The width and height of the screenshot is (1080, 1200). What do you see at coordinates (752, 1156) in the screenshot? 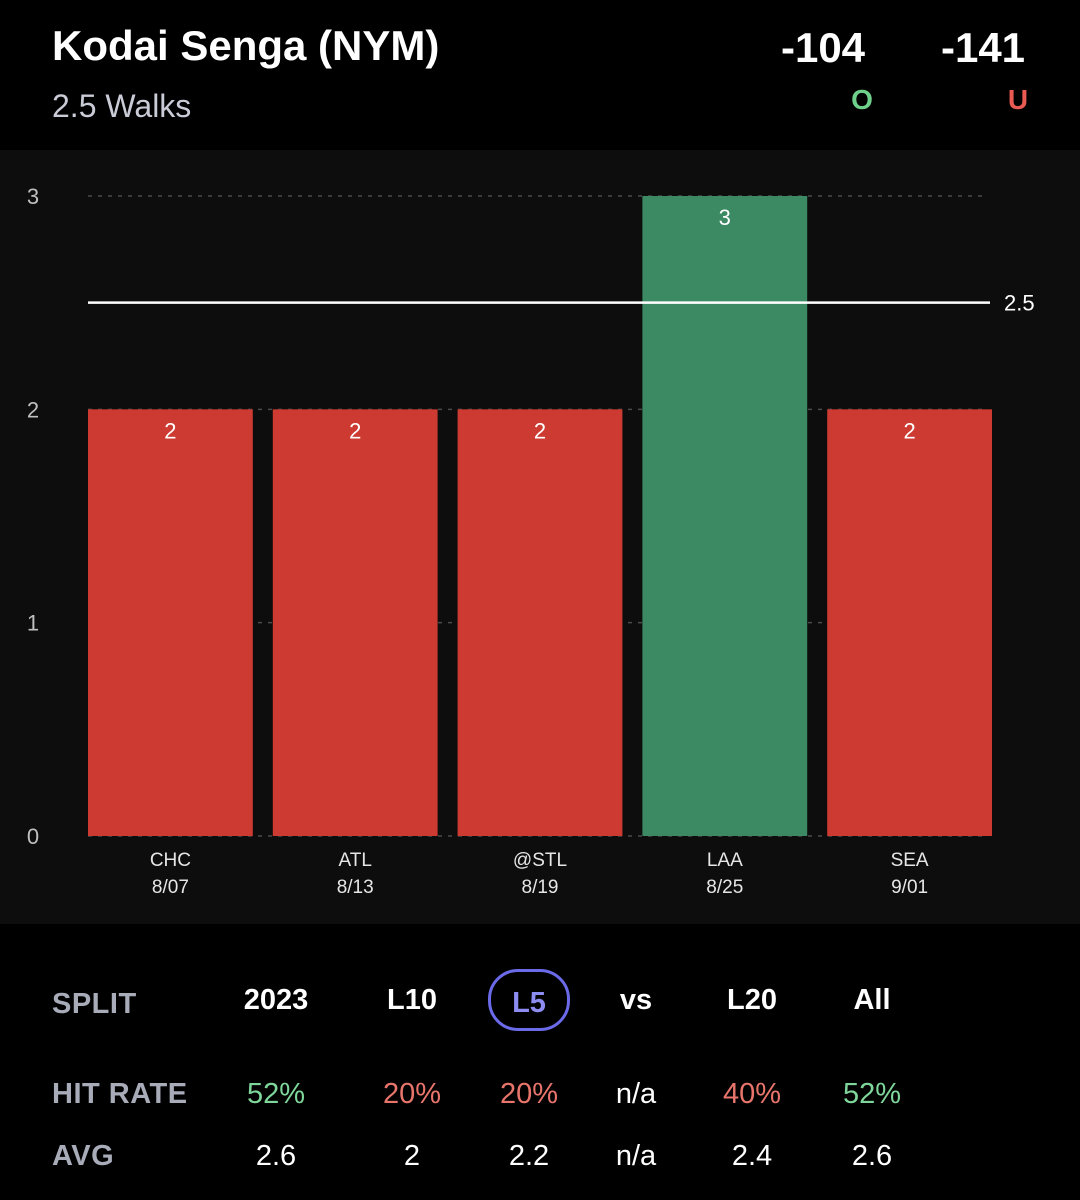
I see `avg-value: 2.4` at bounding box center [752, 1156].